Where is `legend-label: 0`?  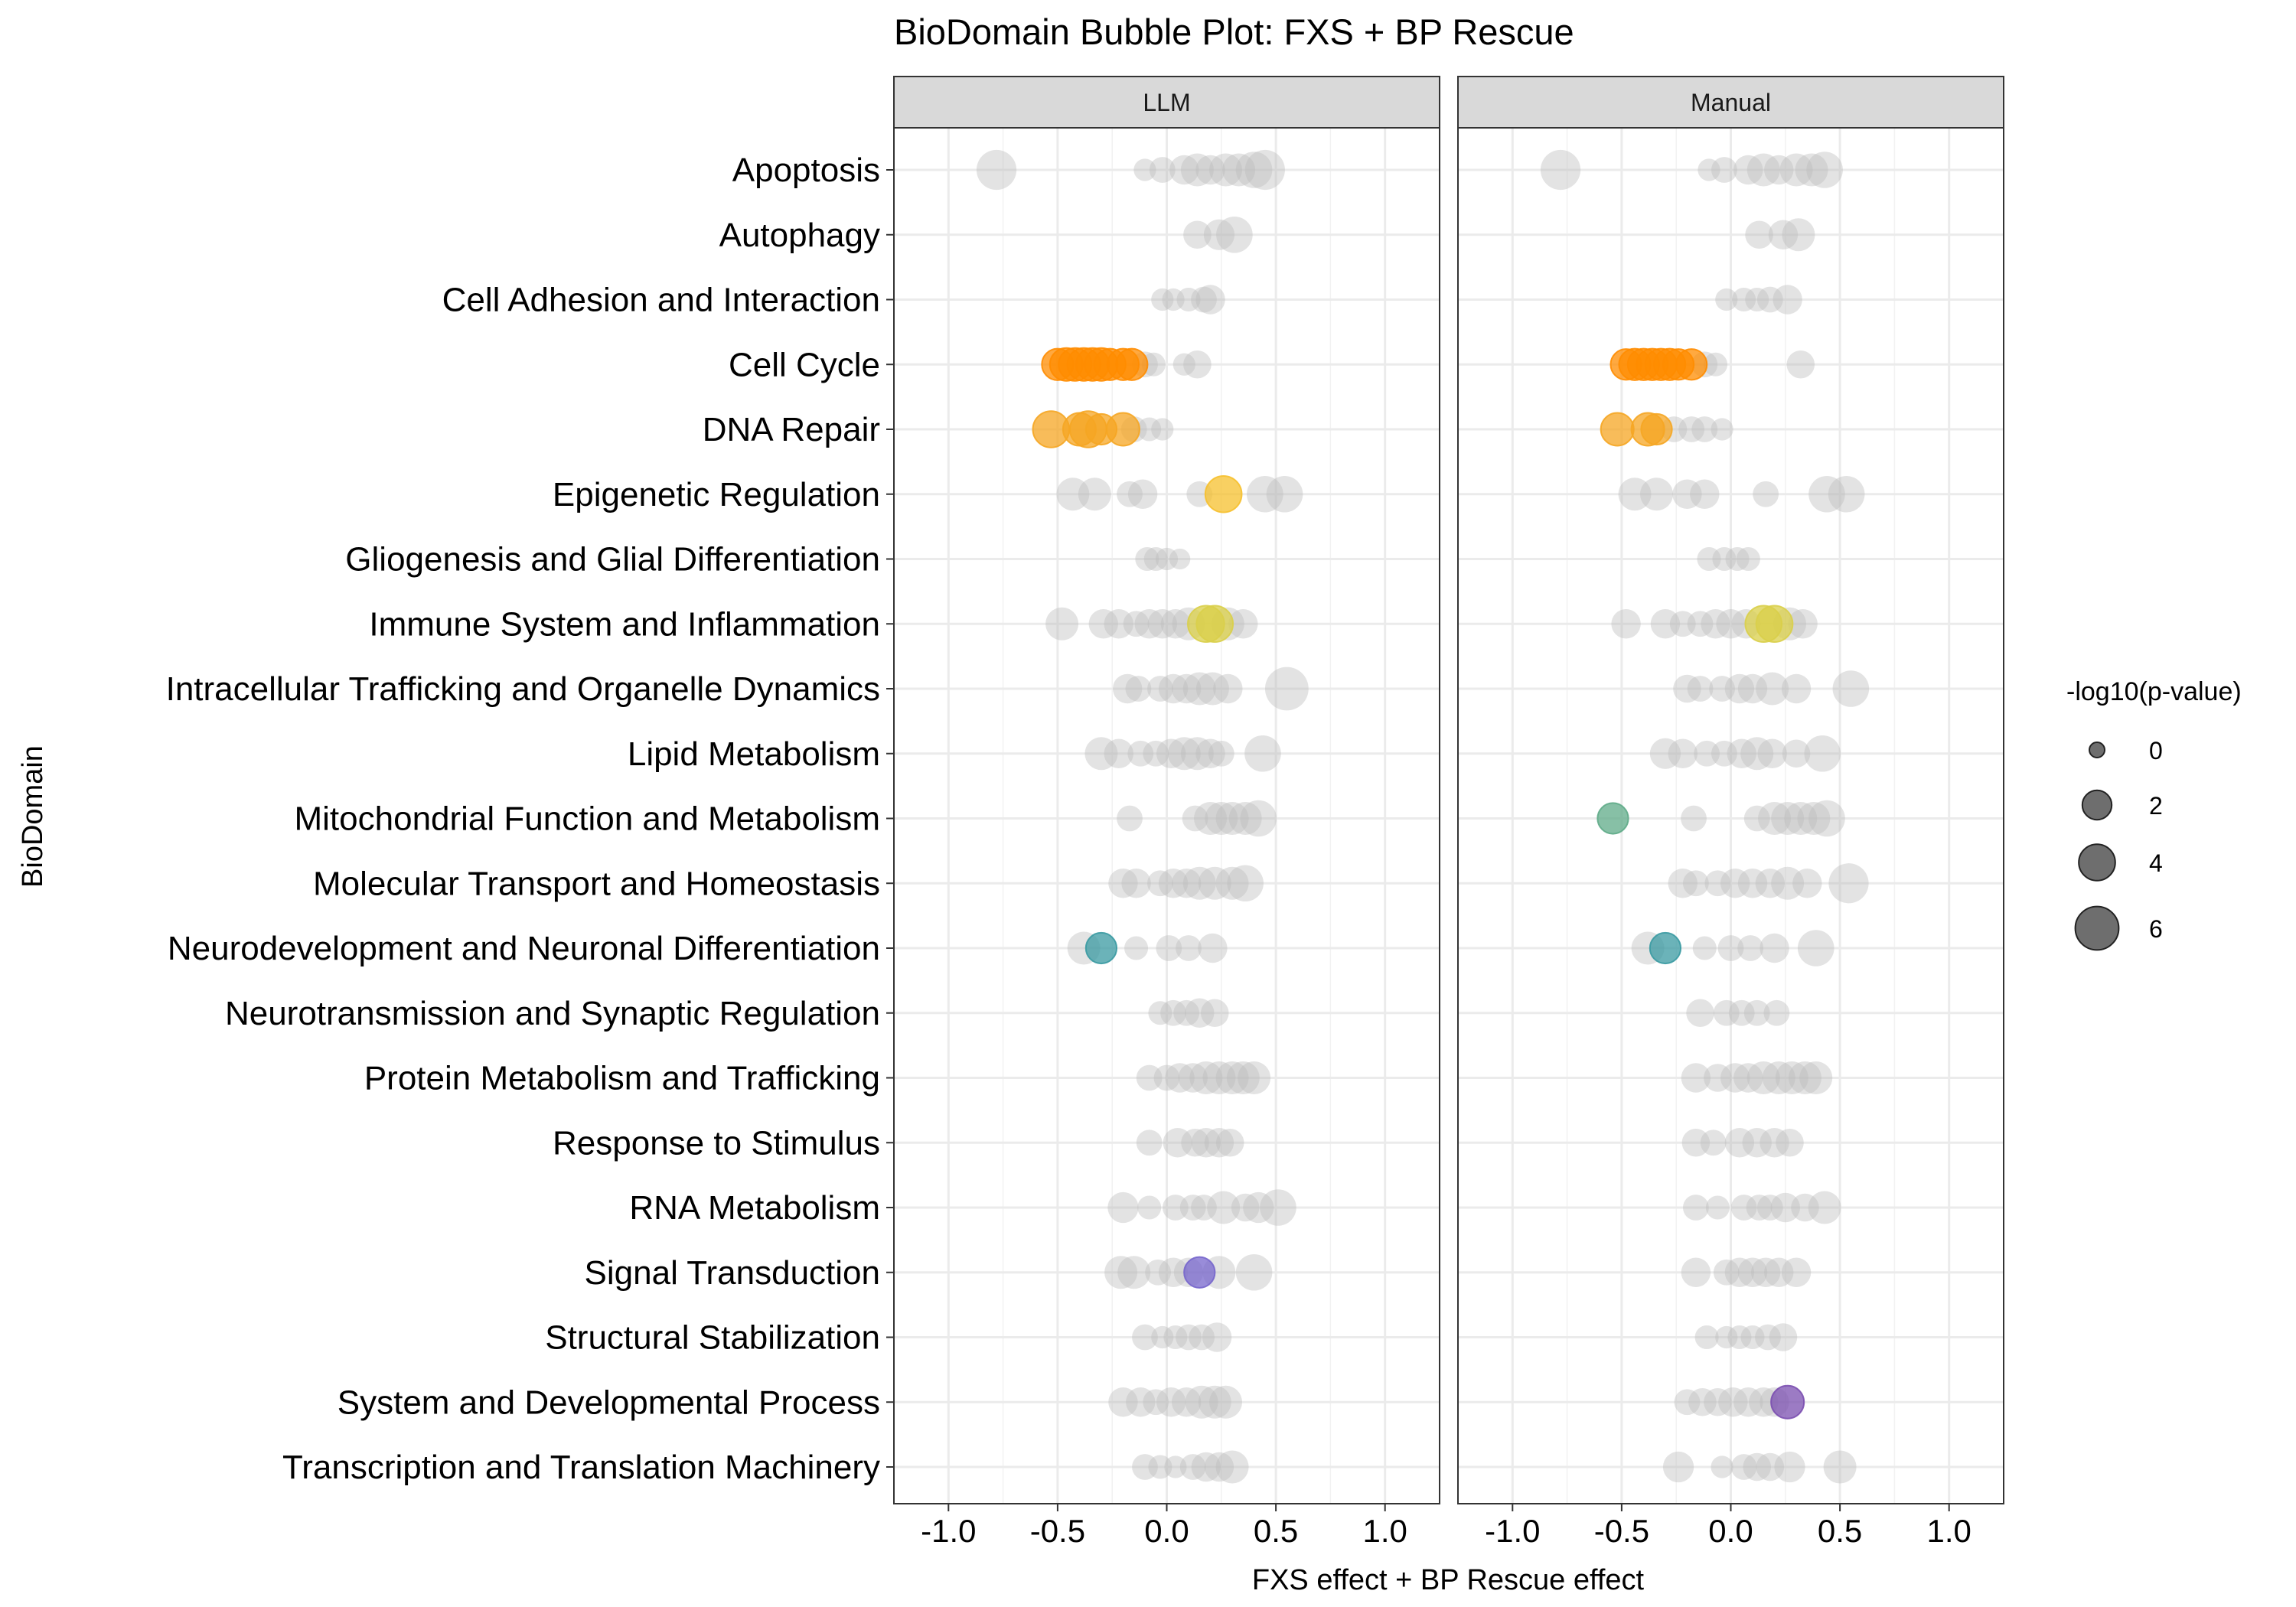
legend-label: 0 is located at coordinates (2156, 750).